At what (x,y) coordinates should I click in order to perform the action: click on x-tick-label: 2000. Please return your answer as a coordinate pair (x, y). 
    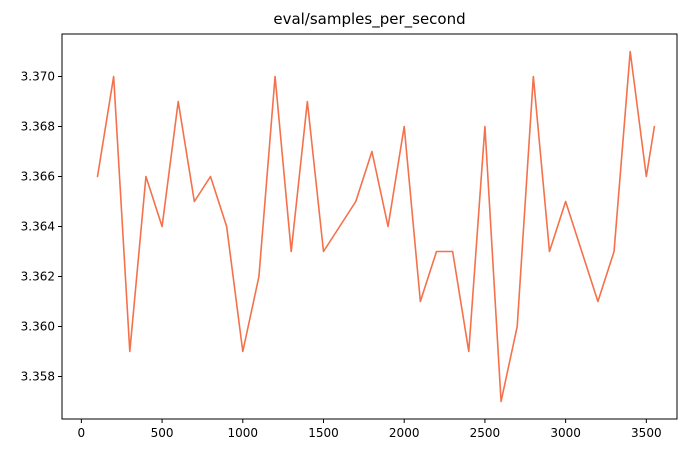
    Looking at the image, I should click on (404, 433).